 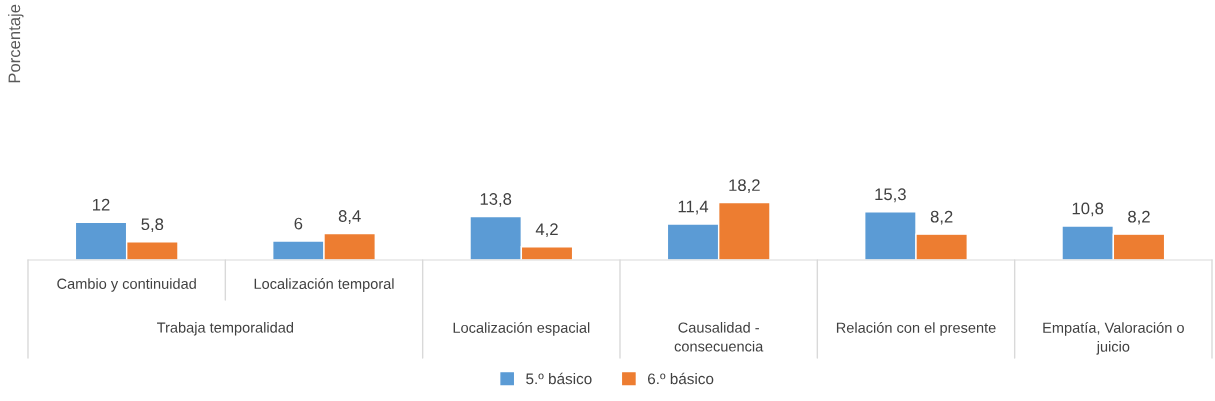 I want to click on x-tick-label: Causalidad - consecuencia, so click(x=719, y=337).